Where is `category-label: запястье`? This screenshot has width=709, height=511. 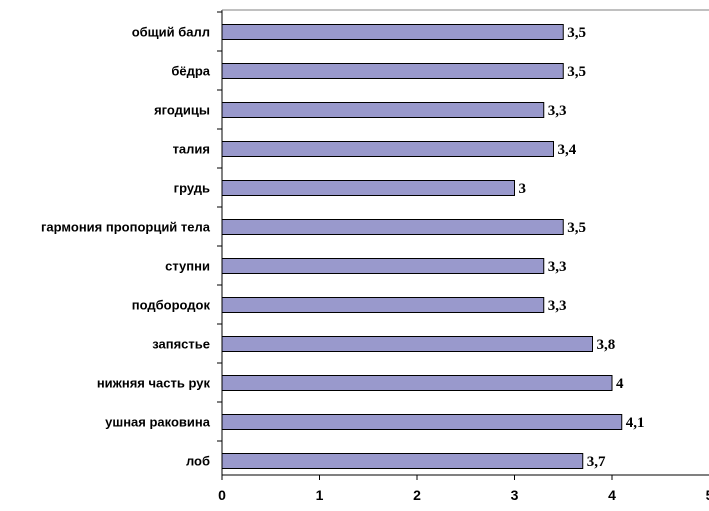 category-label: запястье is located at coordinates (181, 344).